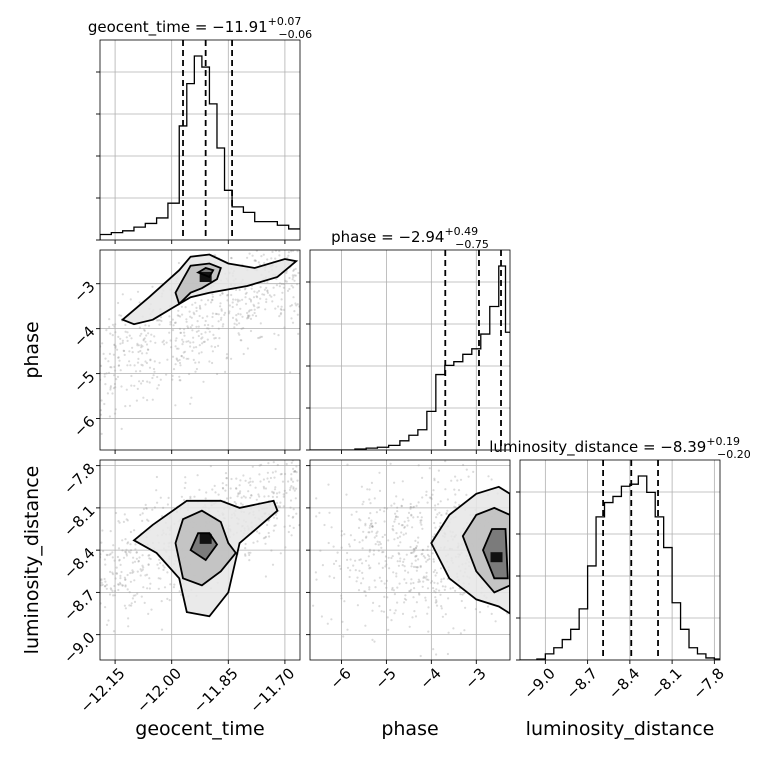 The image size is (760, 760). I want to click on title-phase: phase = −2.94+0.49 −0.75, so click(410, 238).